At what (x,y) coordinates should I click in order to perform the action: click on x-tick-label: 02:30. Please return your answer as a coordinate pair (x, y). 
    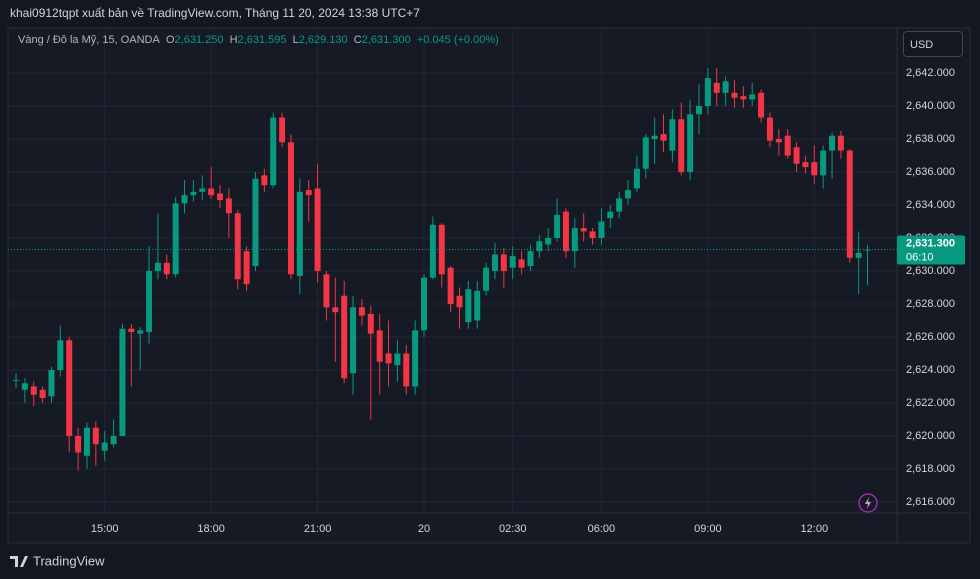
    Looking at the image, I should click on (513, 529).